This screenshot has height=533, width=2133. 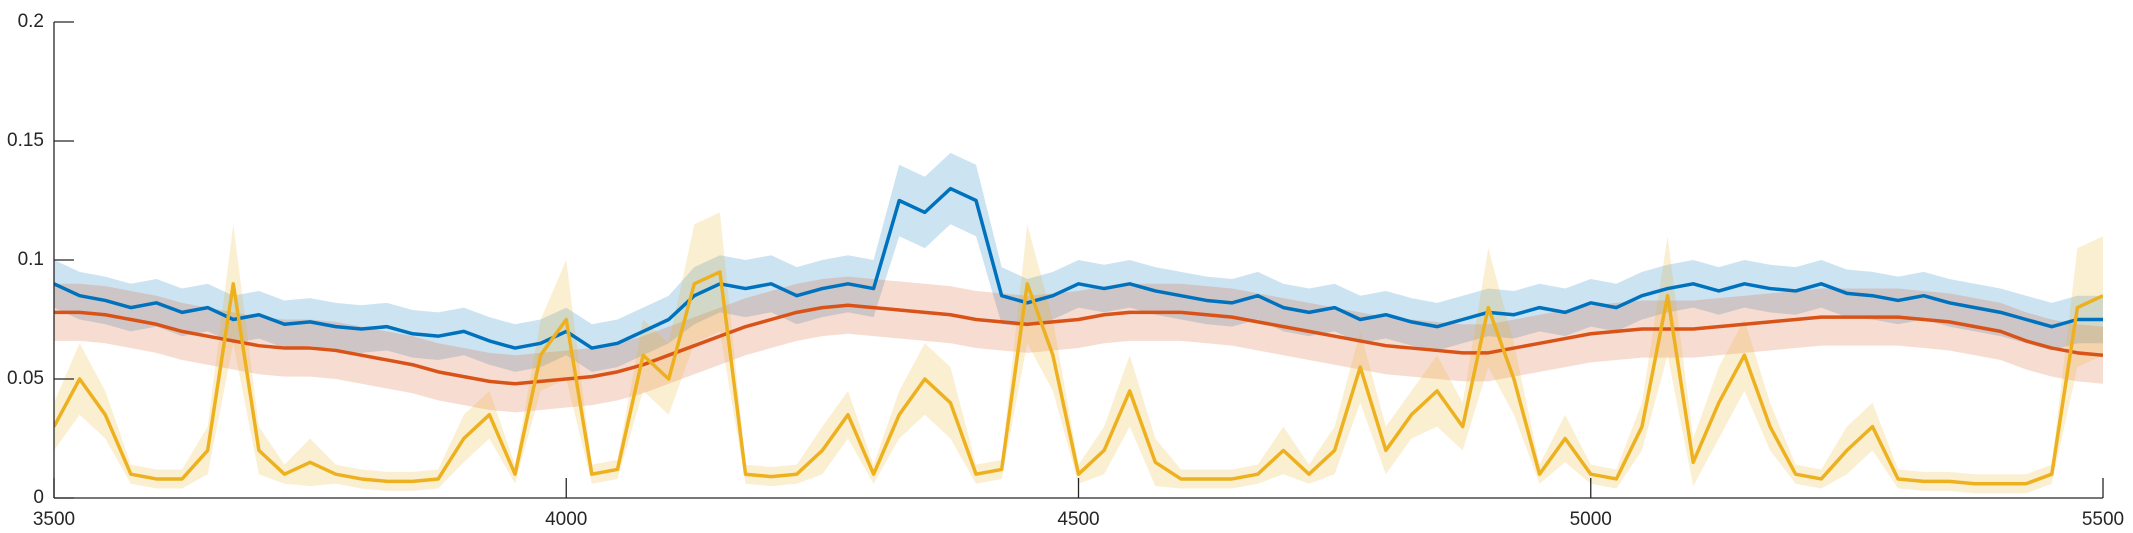 What do you see at coordinates (566, 519) in the screenshot?
I see `x-tick-label: 4000` at bounding box center [566, 519].